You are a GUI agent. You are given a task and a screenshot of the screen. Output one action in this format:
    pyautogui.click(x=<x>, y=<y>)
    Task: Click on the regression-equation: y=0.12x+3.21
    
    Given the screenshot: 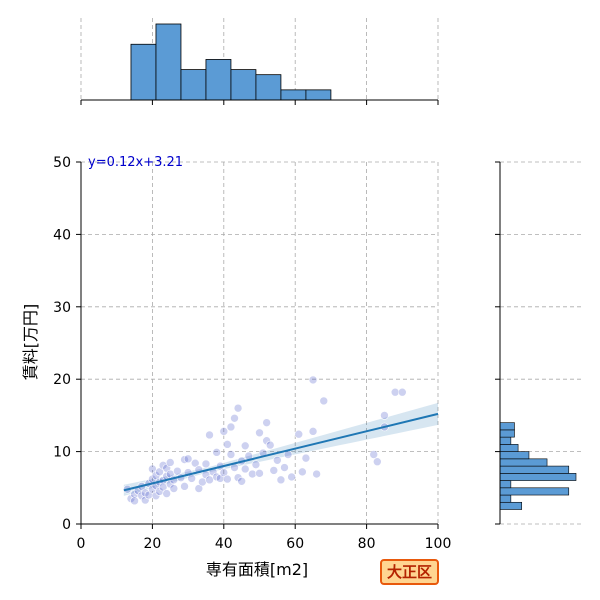 What is the action you would take?
    pyautogui.click(x=135, y=162)
    